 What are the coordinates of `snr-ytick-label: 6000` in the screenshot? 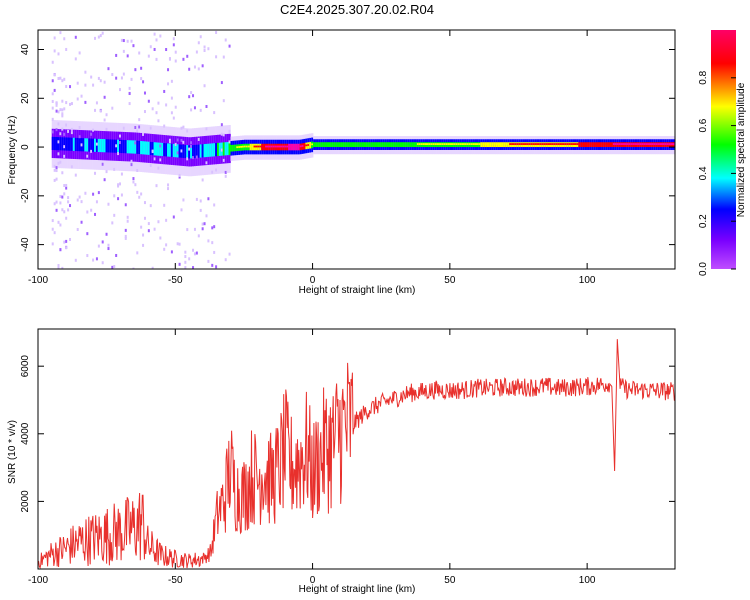 It's located at (25, 366).